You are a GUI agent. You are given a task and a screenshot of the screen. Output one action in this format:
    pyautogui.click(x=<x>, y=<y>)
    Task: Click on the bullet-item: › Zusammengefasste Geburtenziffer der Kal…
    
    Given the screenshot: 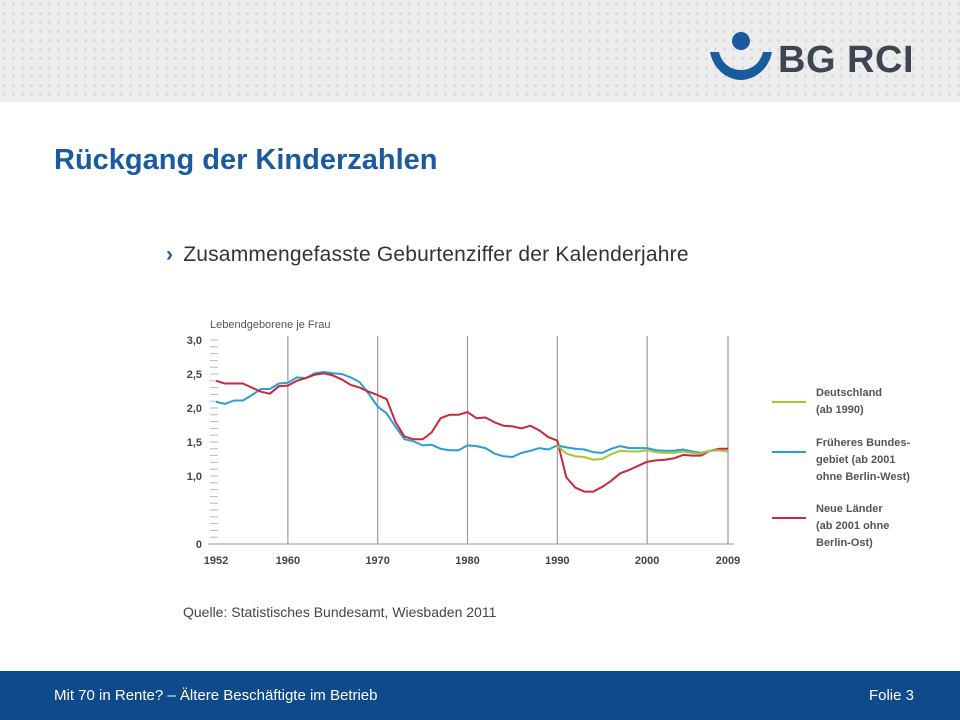 What is the action you would take?
    pyautogui.click(x=427, y=255)
    